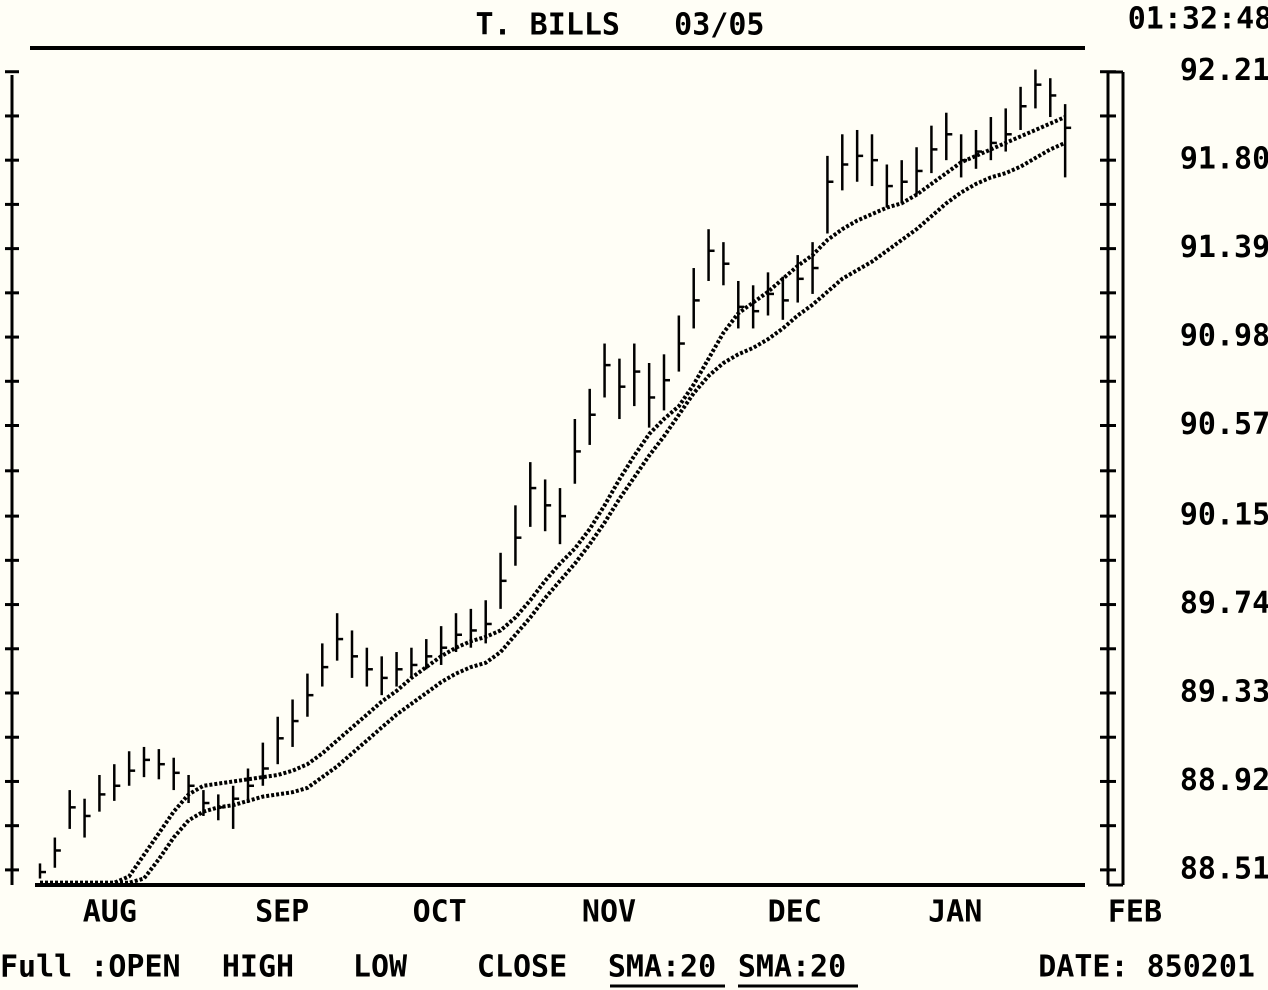 This screenshot has width=1268, height=990. I want to click on x-tick-label: NOV, so click(609, 912).